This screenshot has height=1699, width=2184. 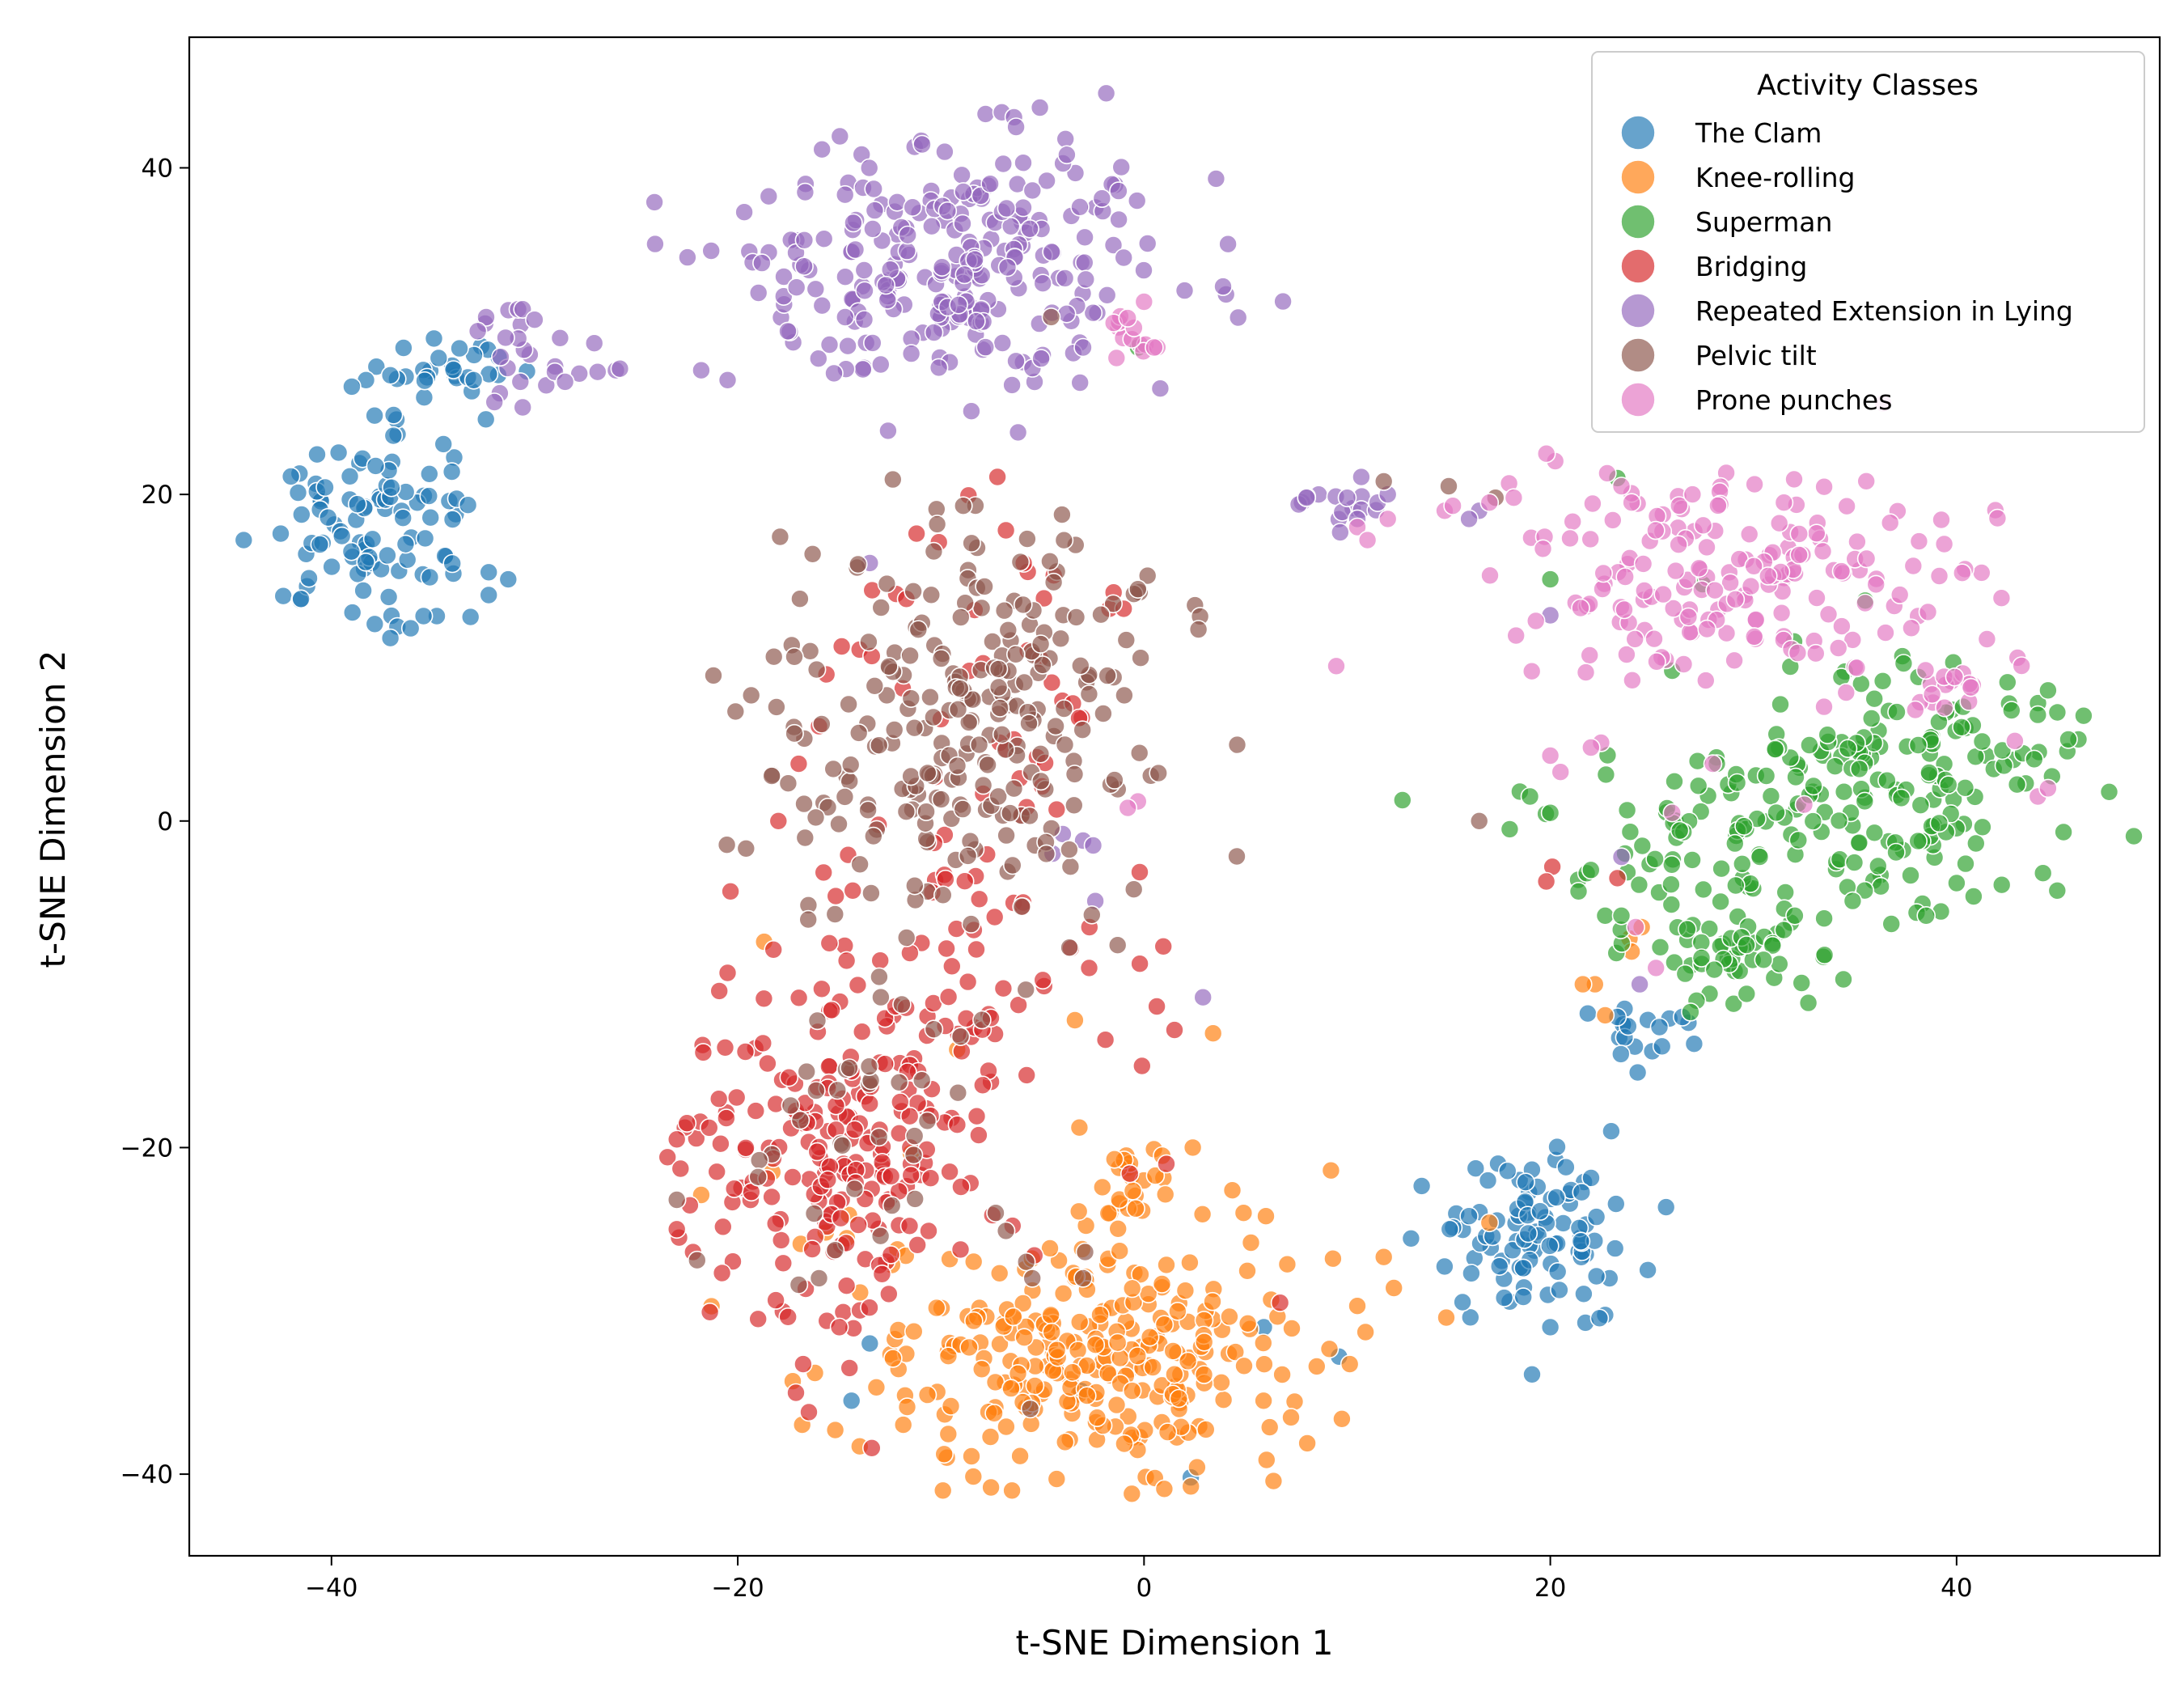 What do you see at coordinates (1763, 222) in the screenshot?
I see `legend-label: Superman` at bounding box center [1763, 222].